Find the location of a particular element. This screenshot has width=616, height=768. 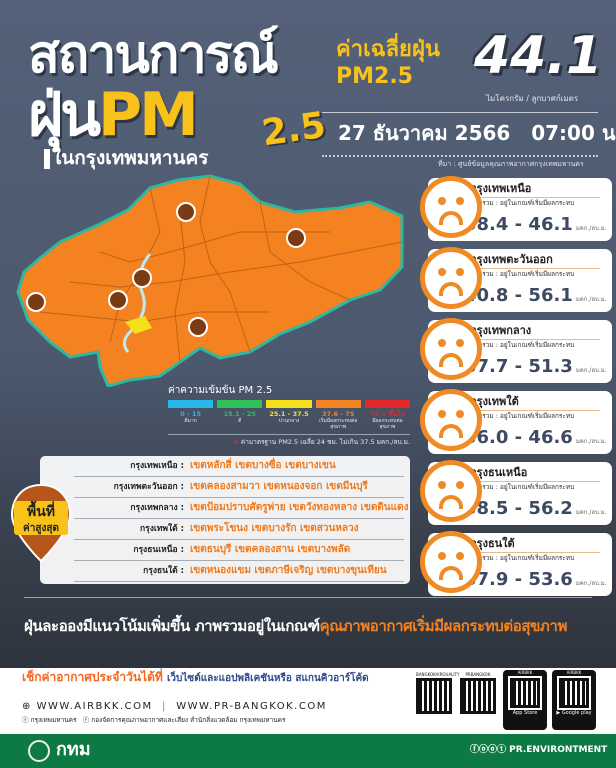

zone-range: 40.8 - 56.1 มคก./ลบ.ม. is located at coordinates (535, 295).